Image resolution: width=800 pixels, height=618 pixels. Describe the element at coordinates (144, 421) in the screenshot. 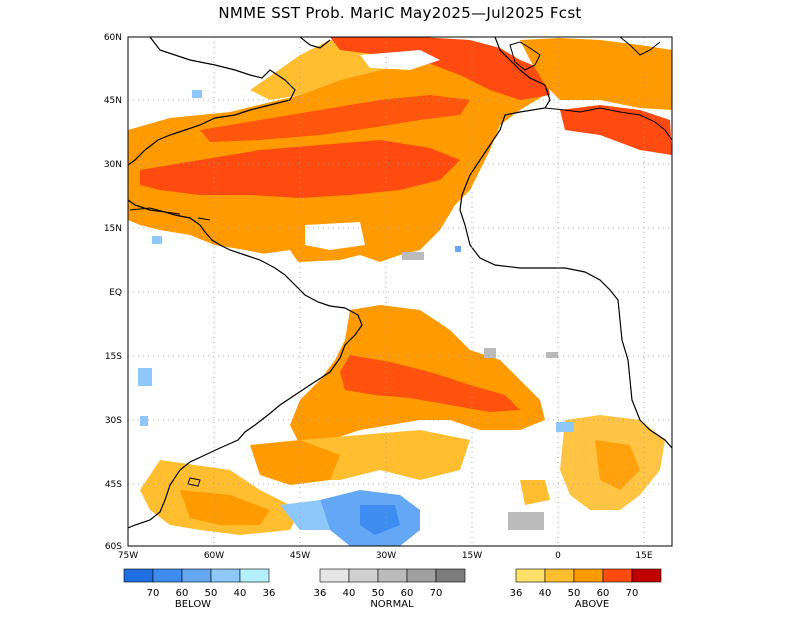

I see `below-40-brazil-patch` at that location.